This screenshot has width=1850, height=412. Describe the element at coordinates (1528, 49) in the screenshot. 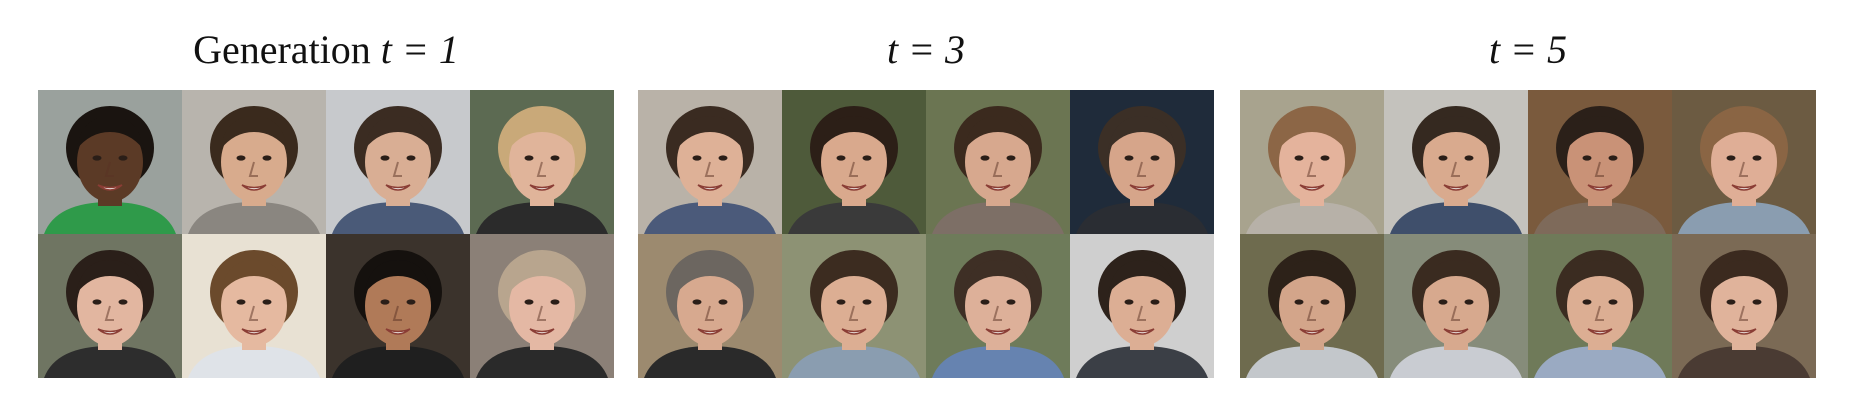

I see `panel-title-math: t = 5` at that location.